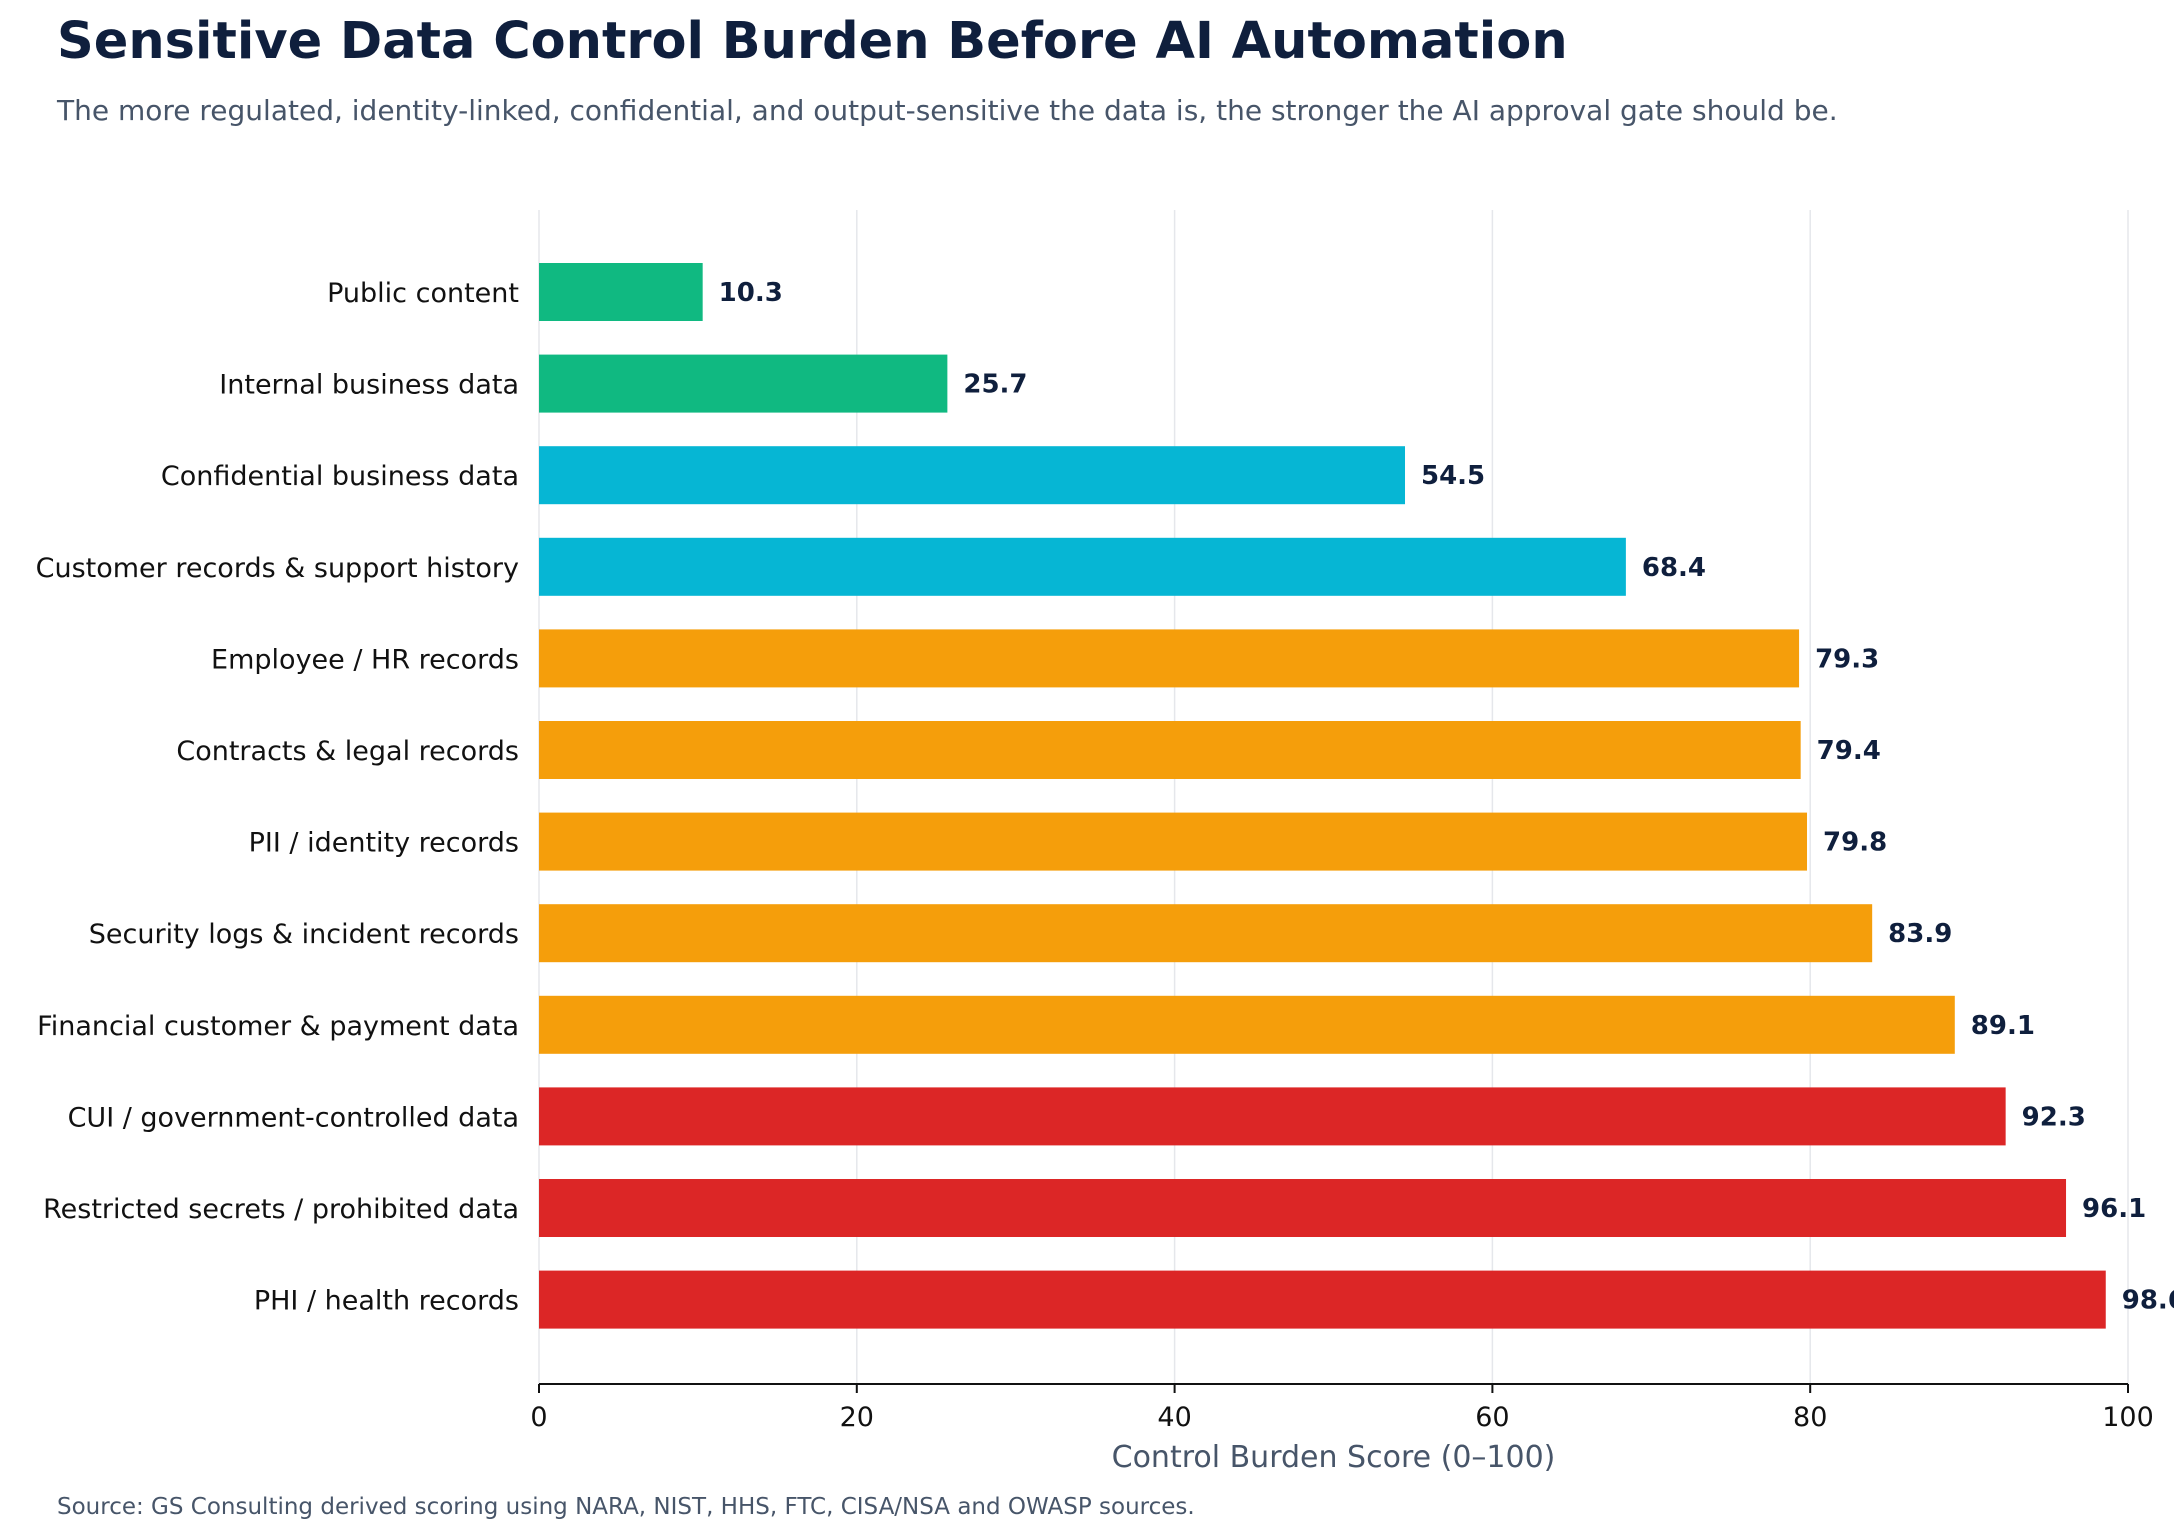 Image resolution: width=2174 pixels, height=1538 pixels. What do you see at coordinates (347, 751) in the screenshot?
I see `category-label-5: Contracts & legal records` at bounding box center [347, 751].